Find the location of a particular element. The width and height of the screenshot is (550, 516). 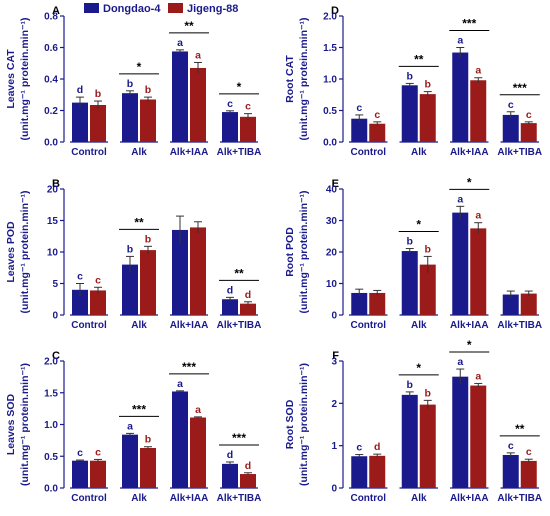

y-tick-label: 0.8 is located at coordinates (51, 17).